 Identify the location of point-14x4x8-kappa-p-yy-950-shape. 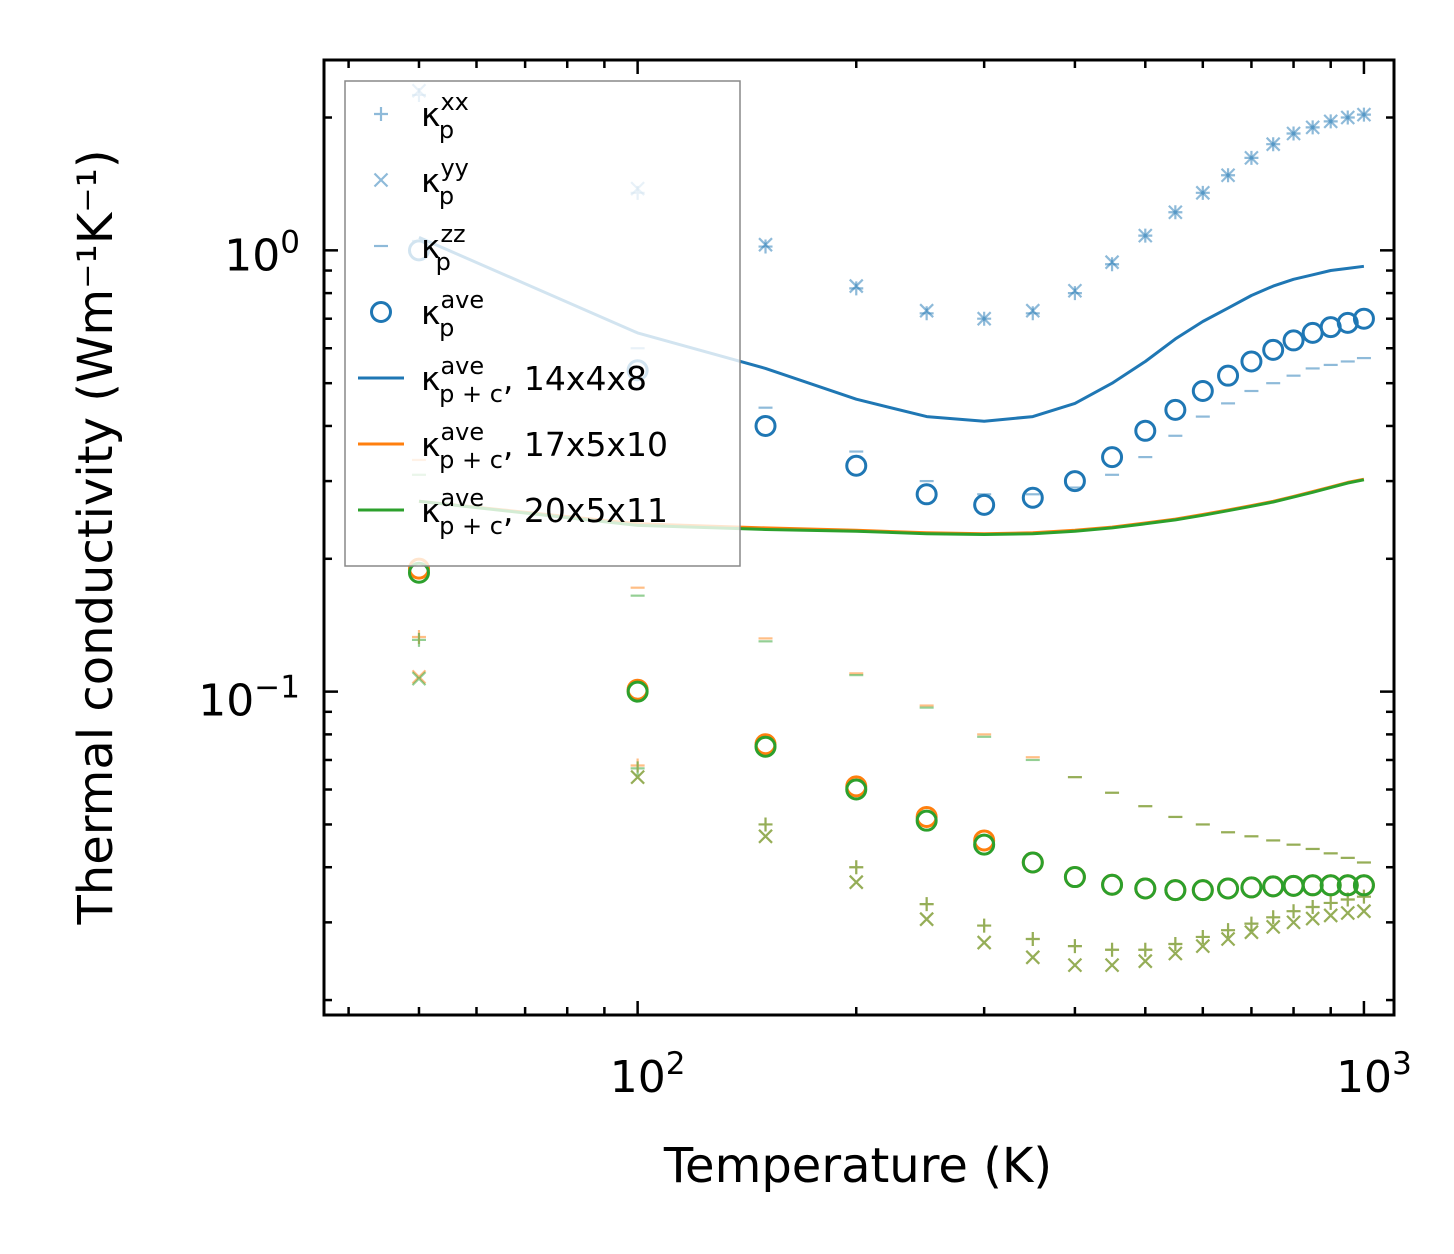
(1348, 117).